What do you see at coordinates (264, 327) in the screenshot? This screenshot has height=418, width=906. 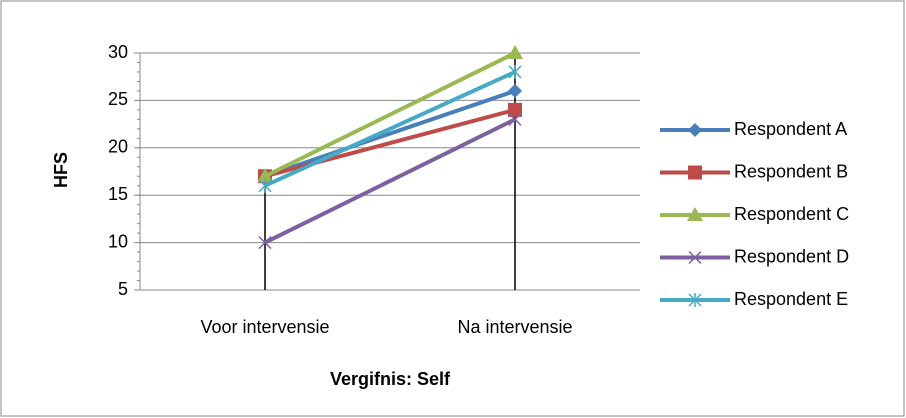 I see `x-tick-label: Voor intervensie` at bounding box center [264, 327].